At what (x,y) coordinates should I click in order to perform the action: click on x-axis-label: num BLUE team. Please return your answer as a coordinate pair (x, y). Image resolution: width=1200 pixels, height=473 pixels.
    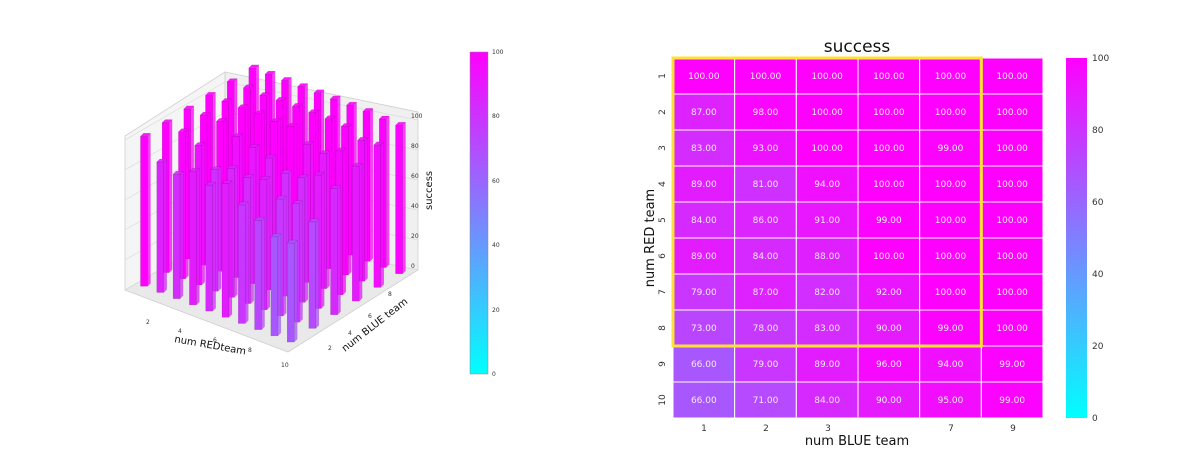
    Looking at the image, I should click on (857, 441).